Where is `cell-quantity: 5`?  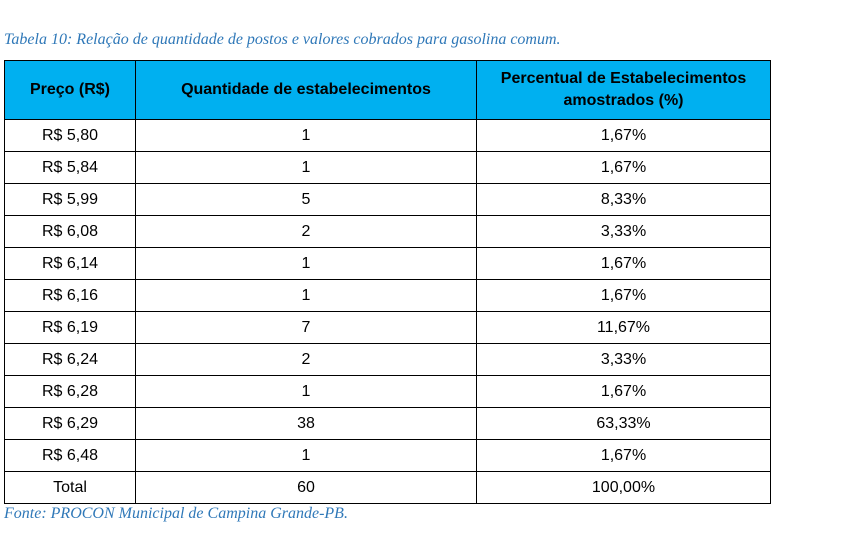 cell-quantity: 5 is located at coordinates (306, 199).